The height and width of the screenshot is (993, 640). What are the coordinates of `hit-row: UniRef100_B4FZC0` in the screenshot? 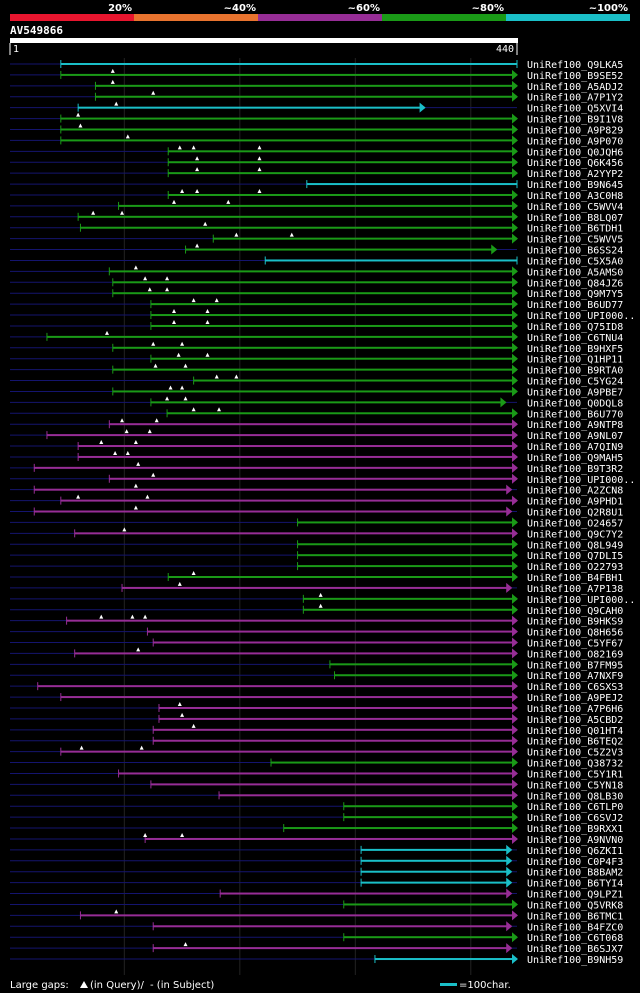 It's located at (316, 927).